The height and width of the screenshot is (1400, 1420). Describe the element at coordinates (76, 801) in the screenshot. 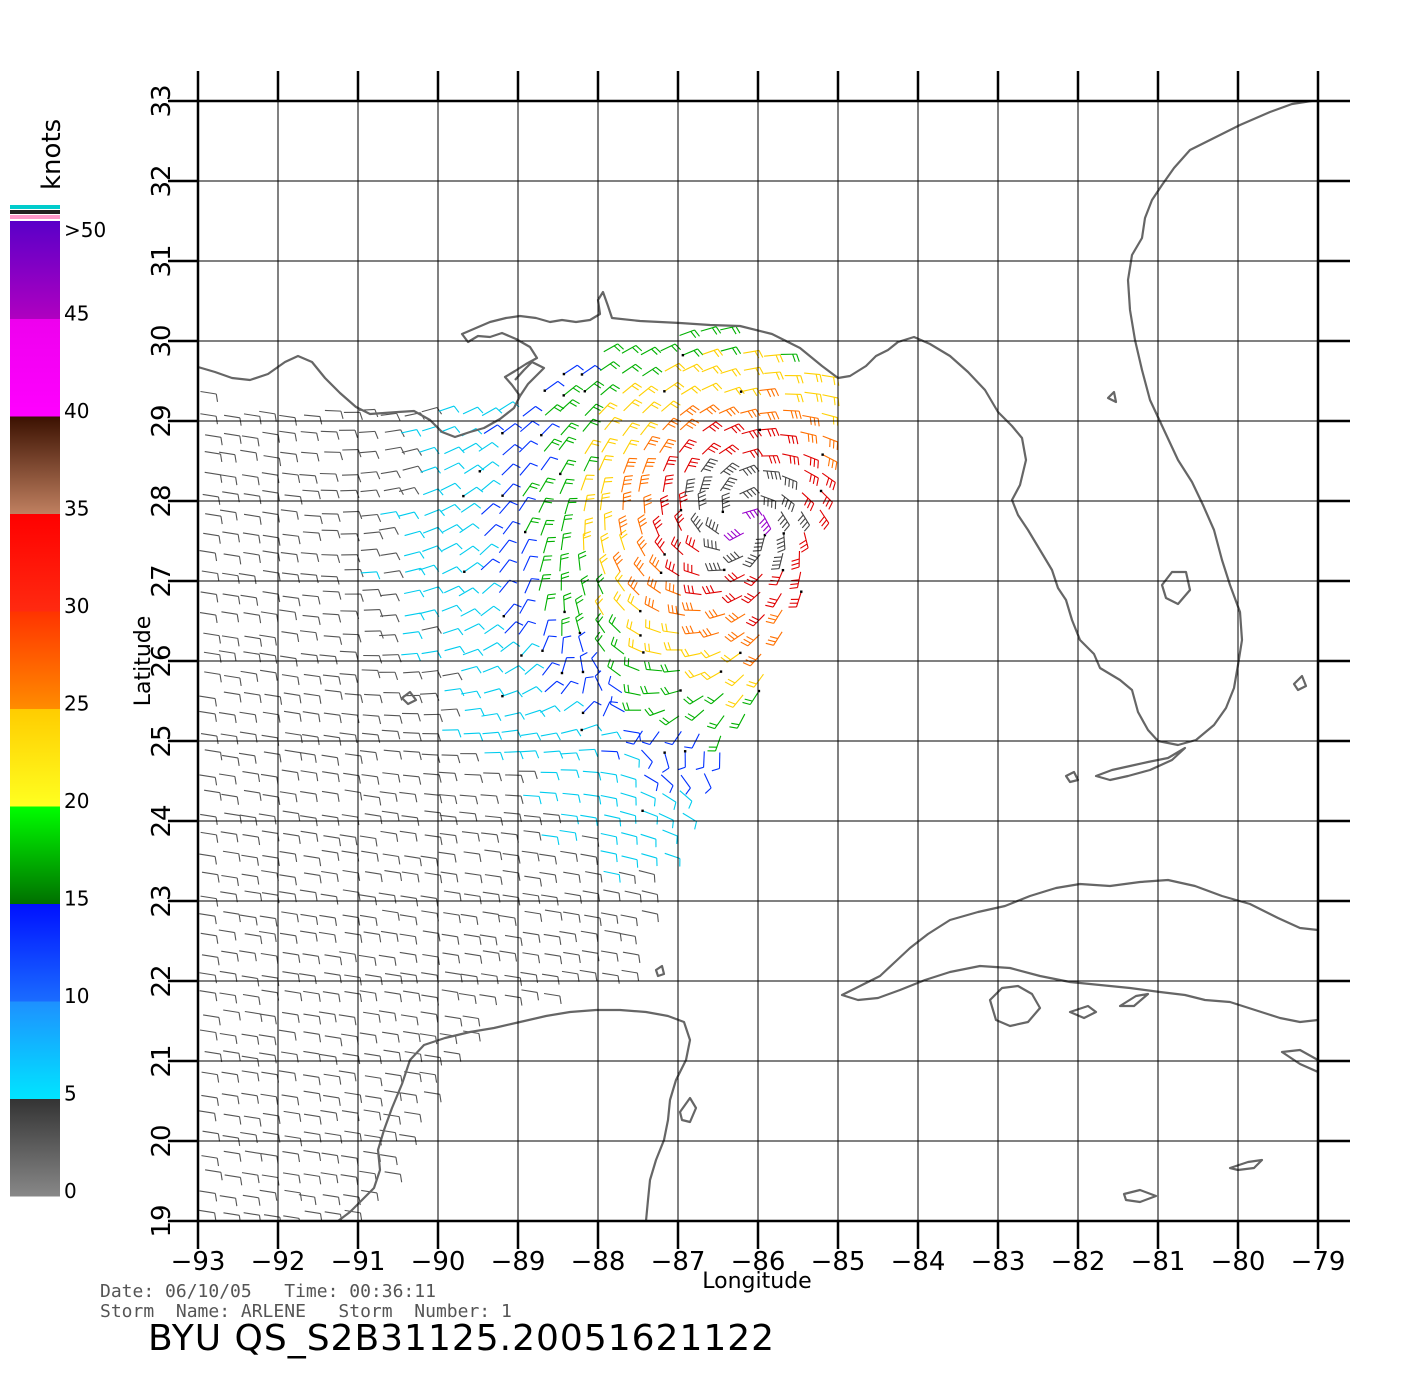

I see `colorbar-label: 20` at that location.